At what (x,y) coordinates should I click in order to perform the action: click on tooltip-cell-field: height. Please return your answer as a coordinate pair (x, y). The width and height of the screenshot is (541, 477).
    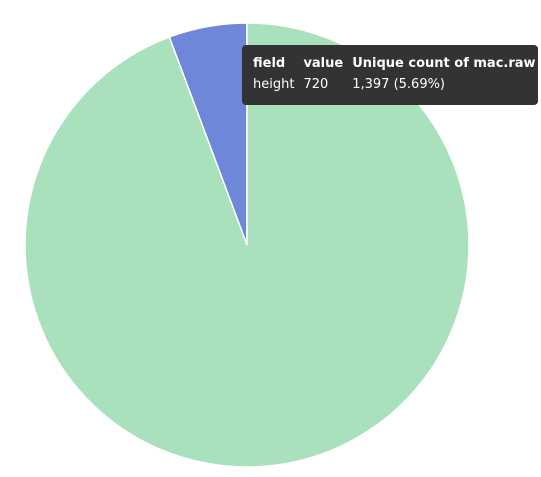
    Looking at the image, I should click on (274, 84).